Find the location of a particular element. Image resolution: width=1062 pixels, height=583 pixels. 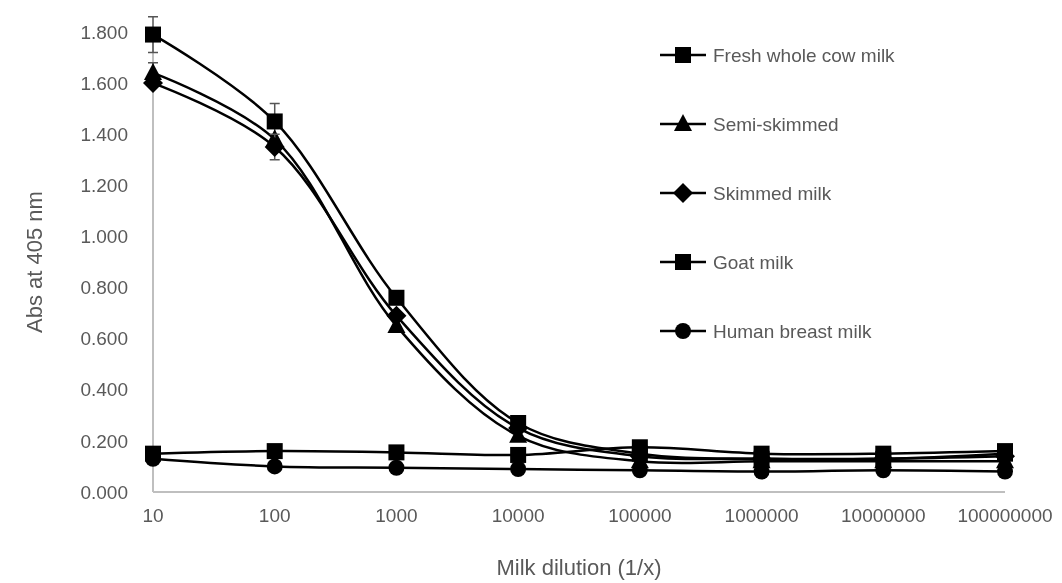

y-tick-label: 0.600 is located at coordinates (104, 339).